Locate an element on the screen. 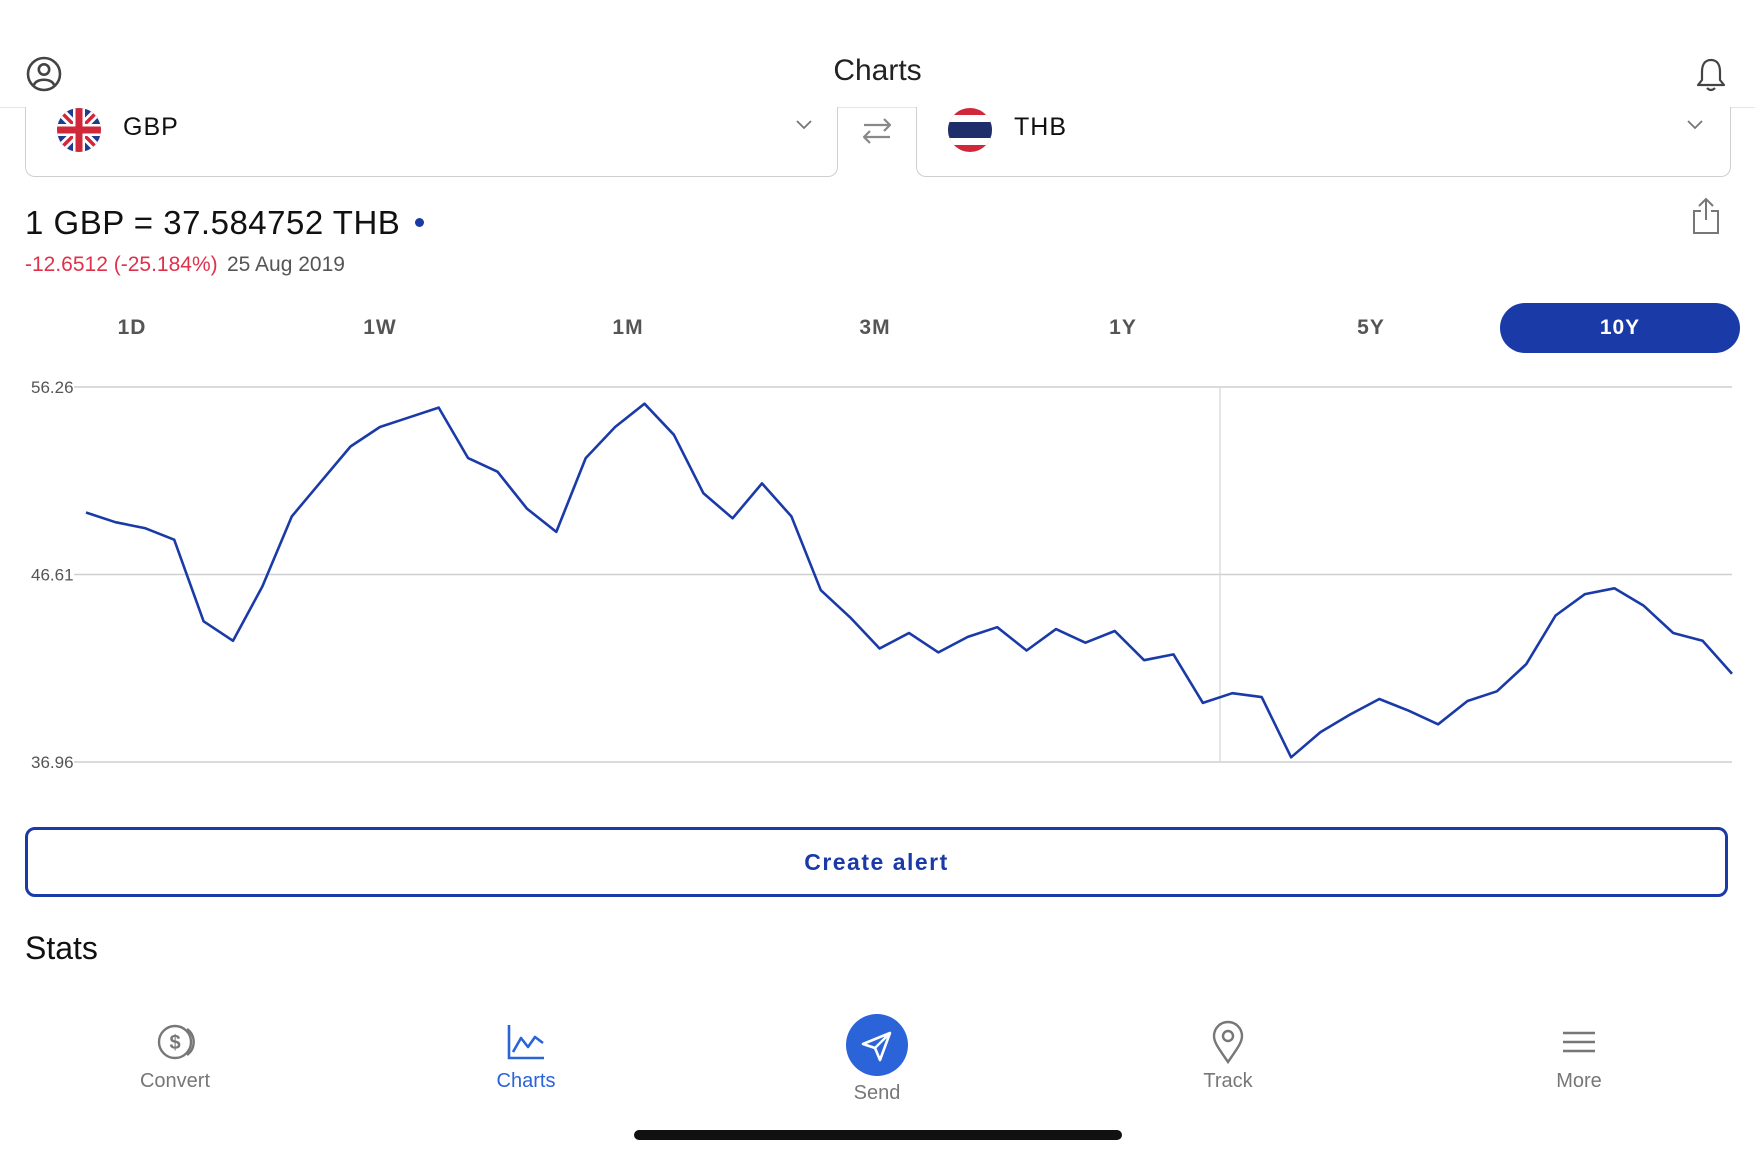  to-currency-code: THB is located at coordinates (1040, 127).